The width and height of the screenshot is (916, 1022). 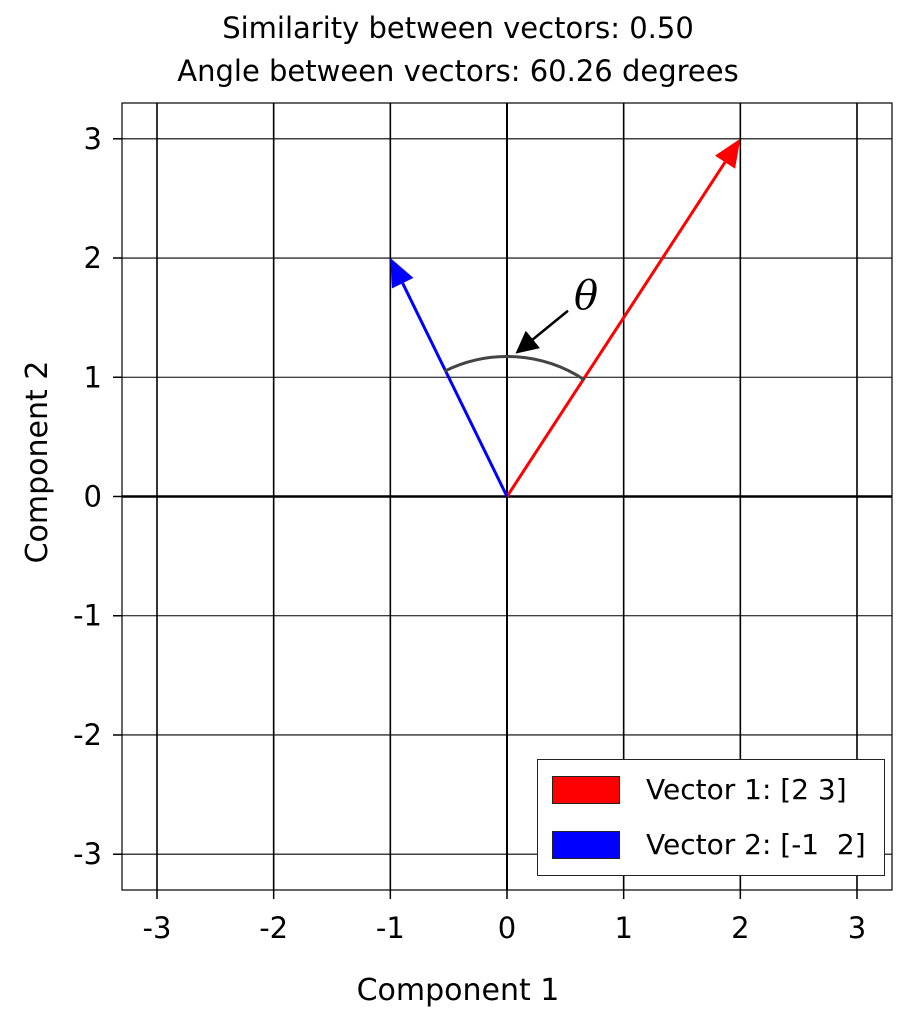 I want to click on vector-1-shaft, so click(x=616, y=329).